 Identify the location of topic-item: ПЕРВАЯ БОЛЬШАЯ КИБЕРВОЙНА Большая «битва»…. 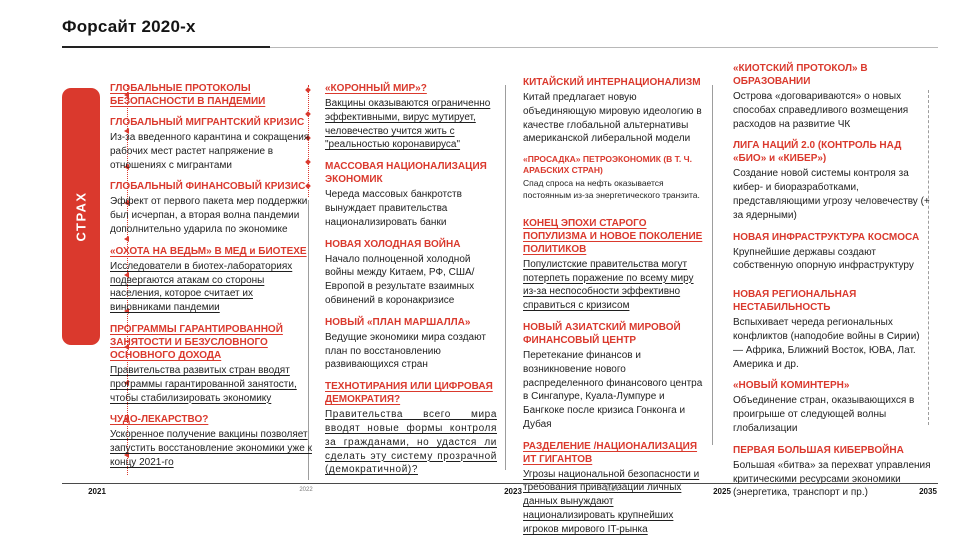
(832, 472).